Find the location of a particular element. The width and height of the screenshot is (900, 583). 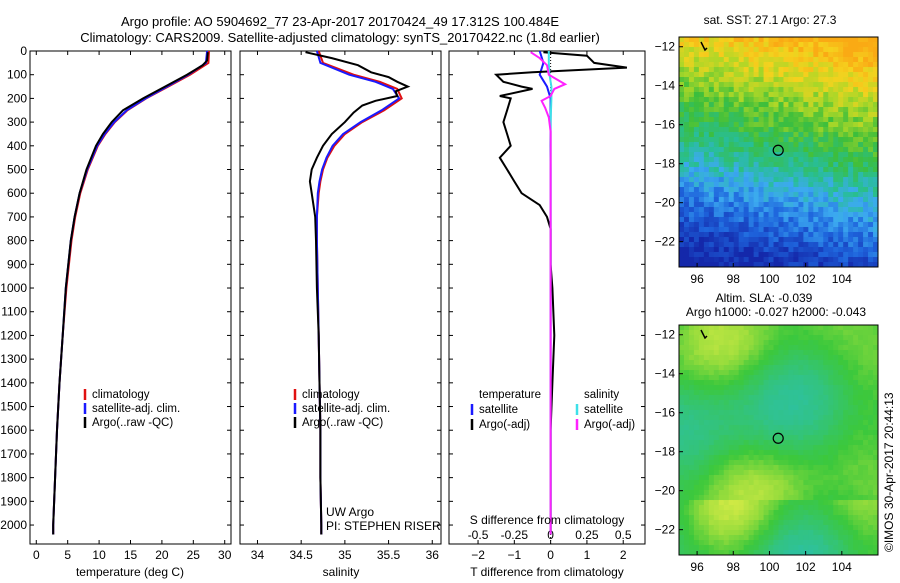

x-tick-label: 104 is located at coordinates (842, 567).